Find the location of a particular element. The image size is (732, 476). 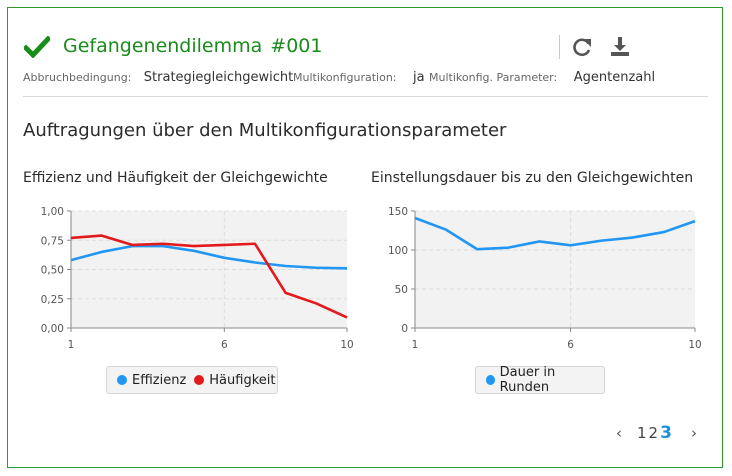

legend-label: Häufigkeit is located at coordinates (242, 380).